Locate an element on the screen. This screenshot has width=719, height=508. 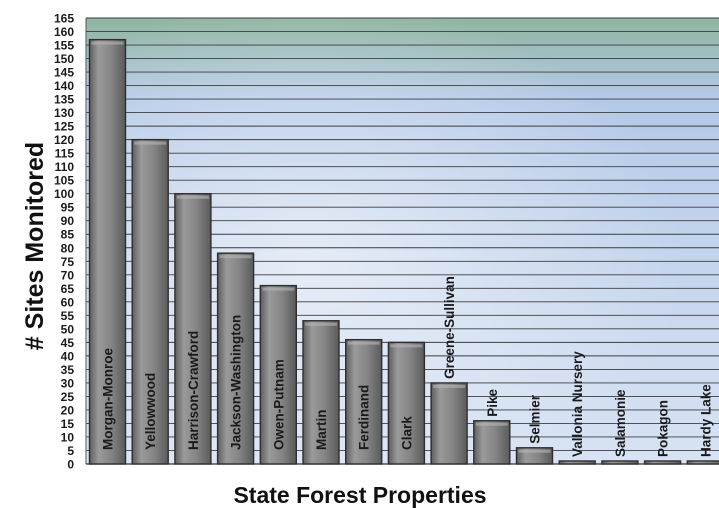
bar-pokagon is located at coordinates (662, 462).